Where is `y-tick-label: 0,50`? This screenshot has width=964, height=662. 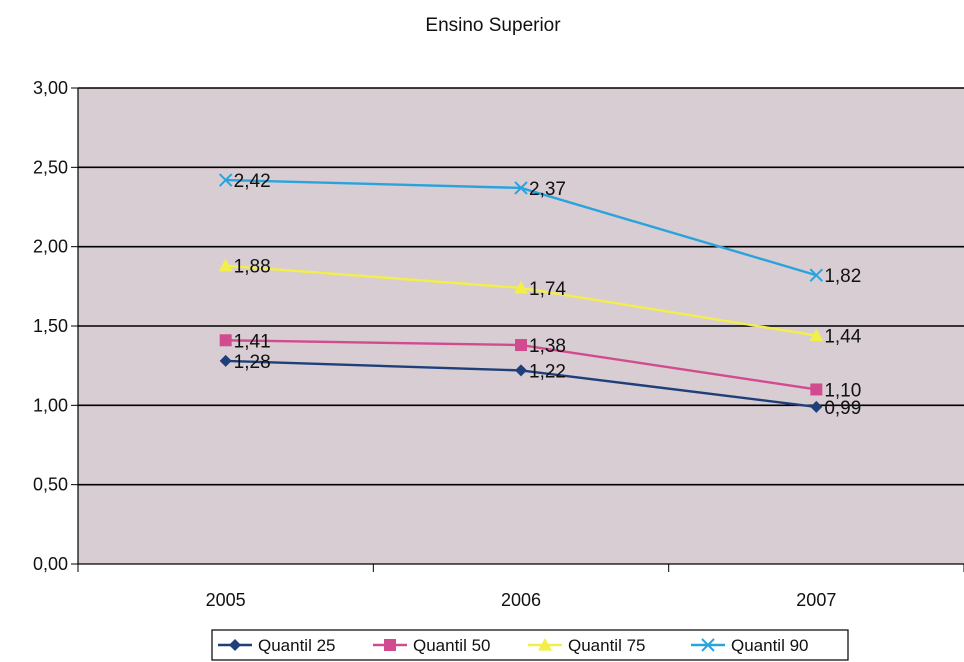 y-tick-label: 0,50 is located at coordinates (50, 485).